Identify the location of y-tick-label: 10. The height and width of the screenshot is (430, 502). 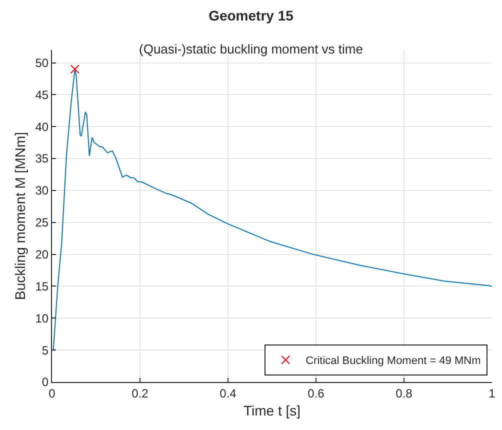
(42, 318).